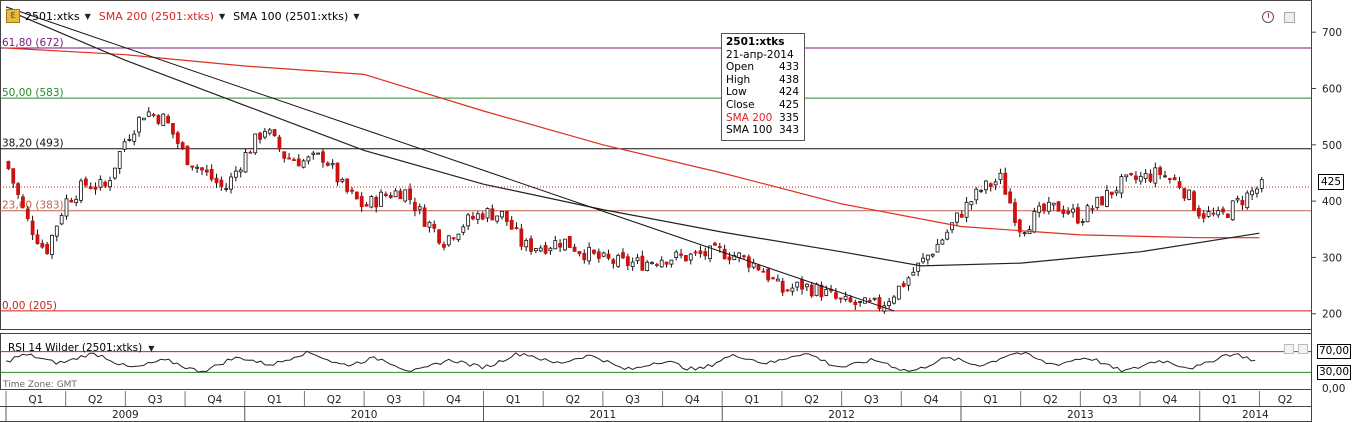  I want to click on sma200-selector: SMA 200 (2501:xtks) ▼, so click(162, 16).